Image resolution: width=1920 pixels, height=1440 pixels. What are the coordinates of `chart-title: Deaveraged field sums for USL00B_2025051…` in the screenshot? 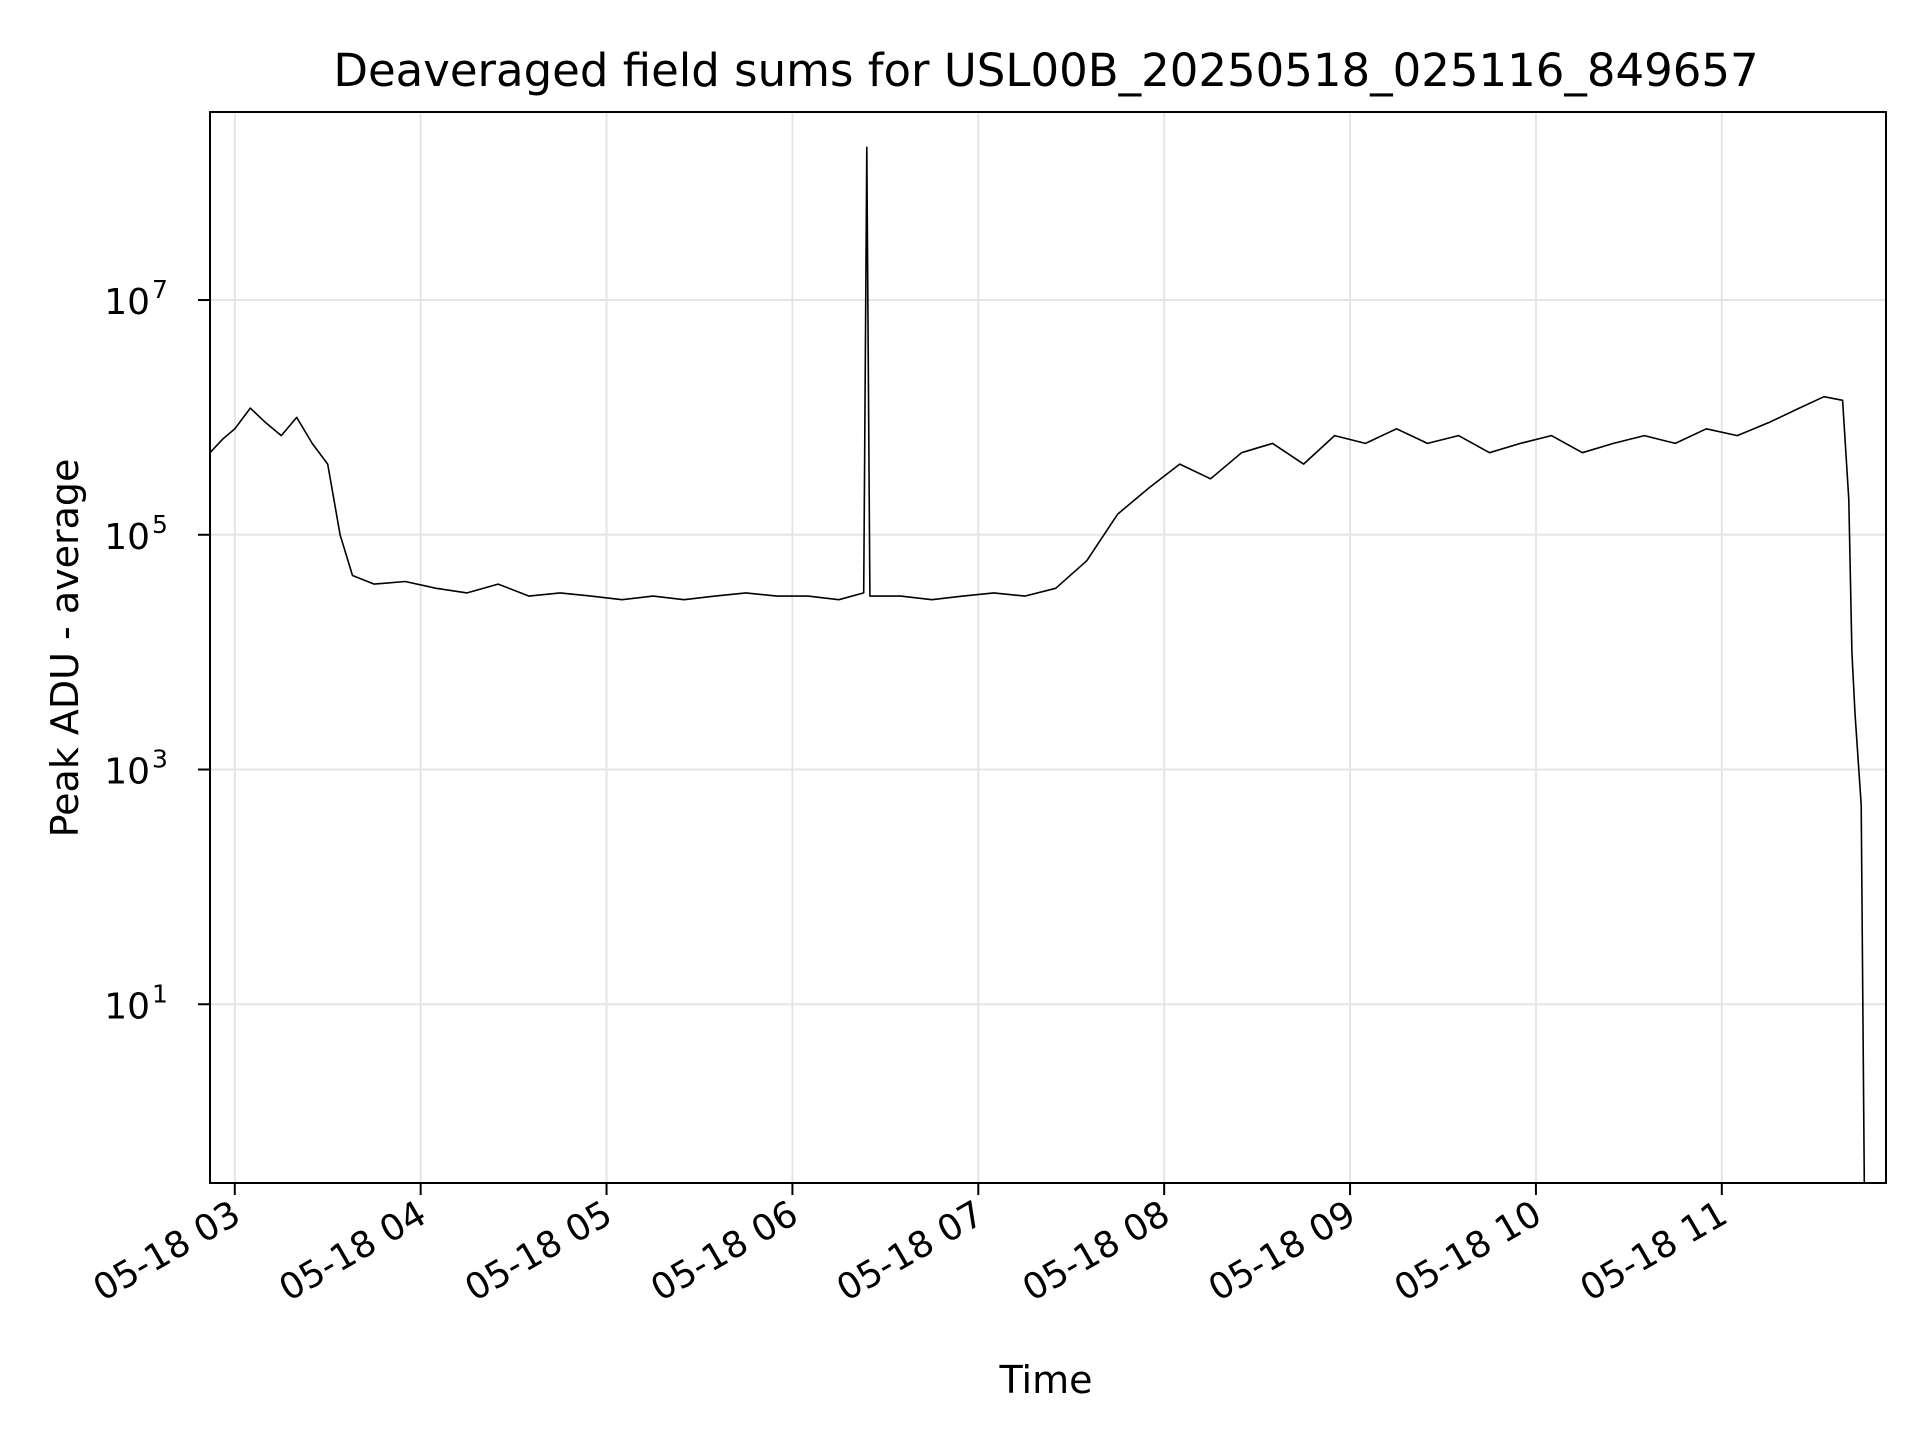 It's located at (1045, 70).